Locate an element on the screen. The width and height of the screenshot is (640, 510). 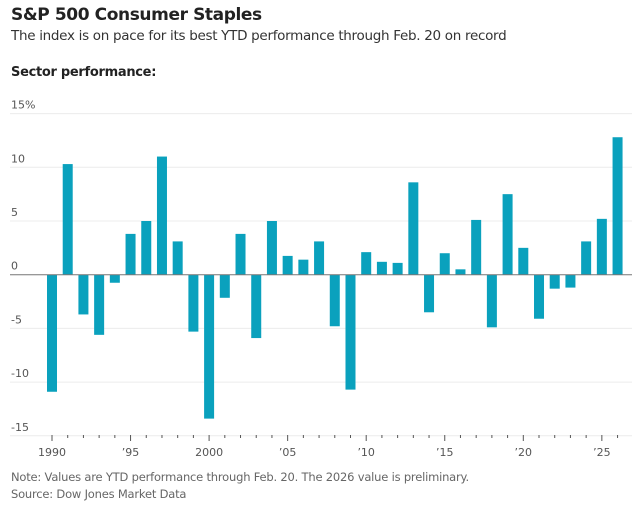
bar-2018 is located at coordinates (491, 301).